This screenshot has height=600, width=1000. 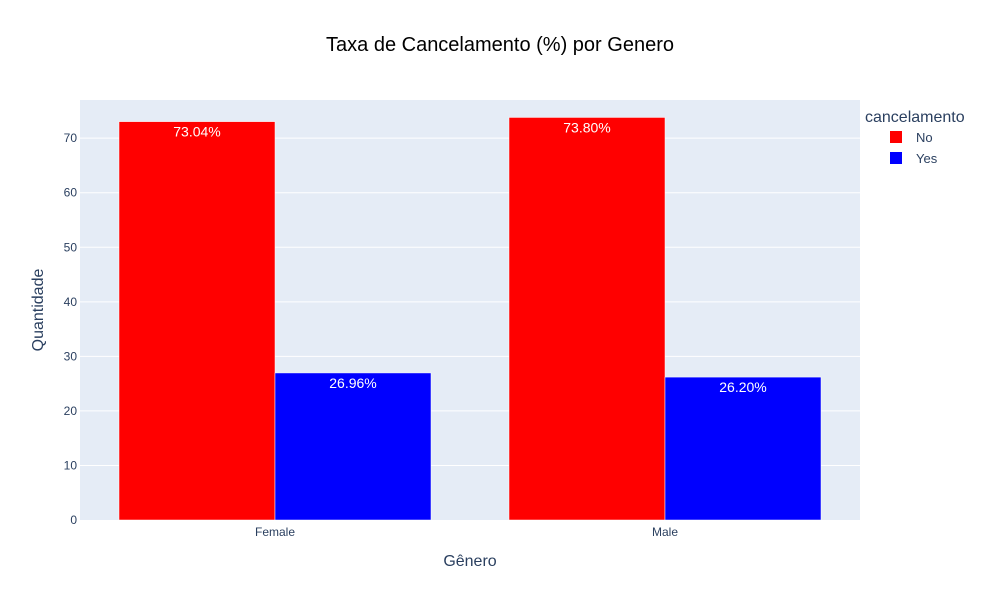 I want to click on y-tick-label: 0, so click(x=73, y=520).